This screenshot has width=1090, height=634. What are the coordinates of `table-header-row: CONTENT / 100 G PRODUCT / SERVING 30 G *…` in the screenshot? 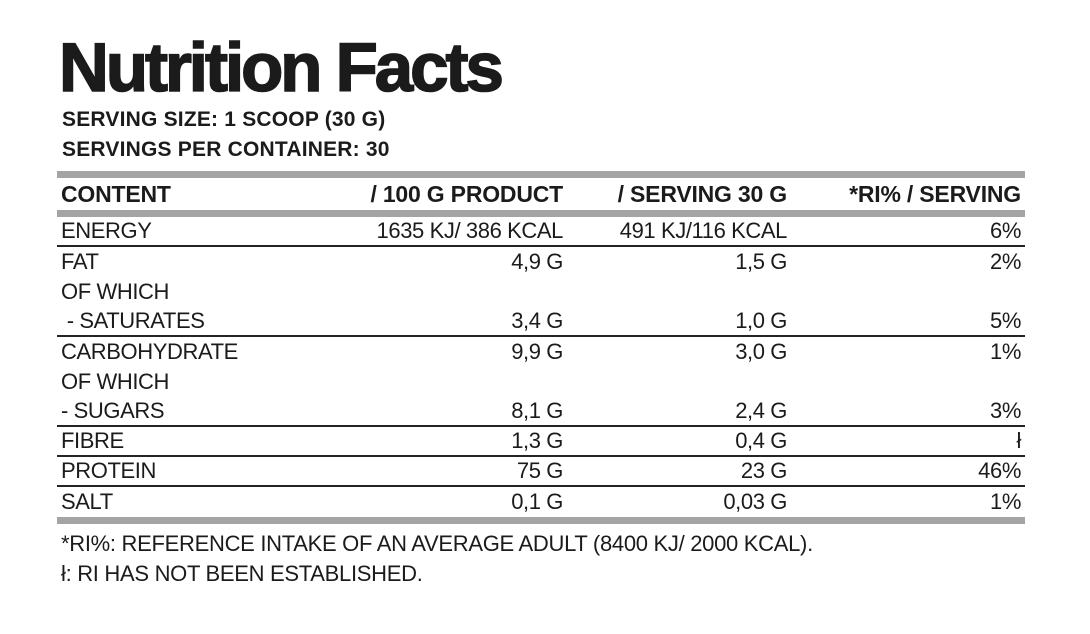 It's located at (541, 194).